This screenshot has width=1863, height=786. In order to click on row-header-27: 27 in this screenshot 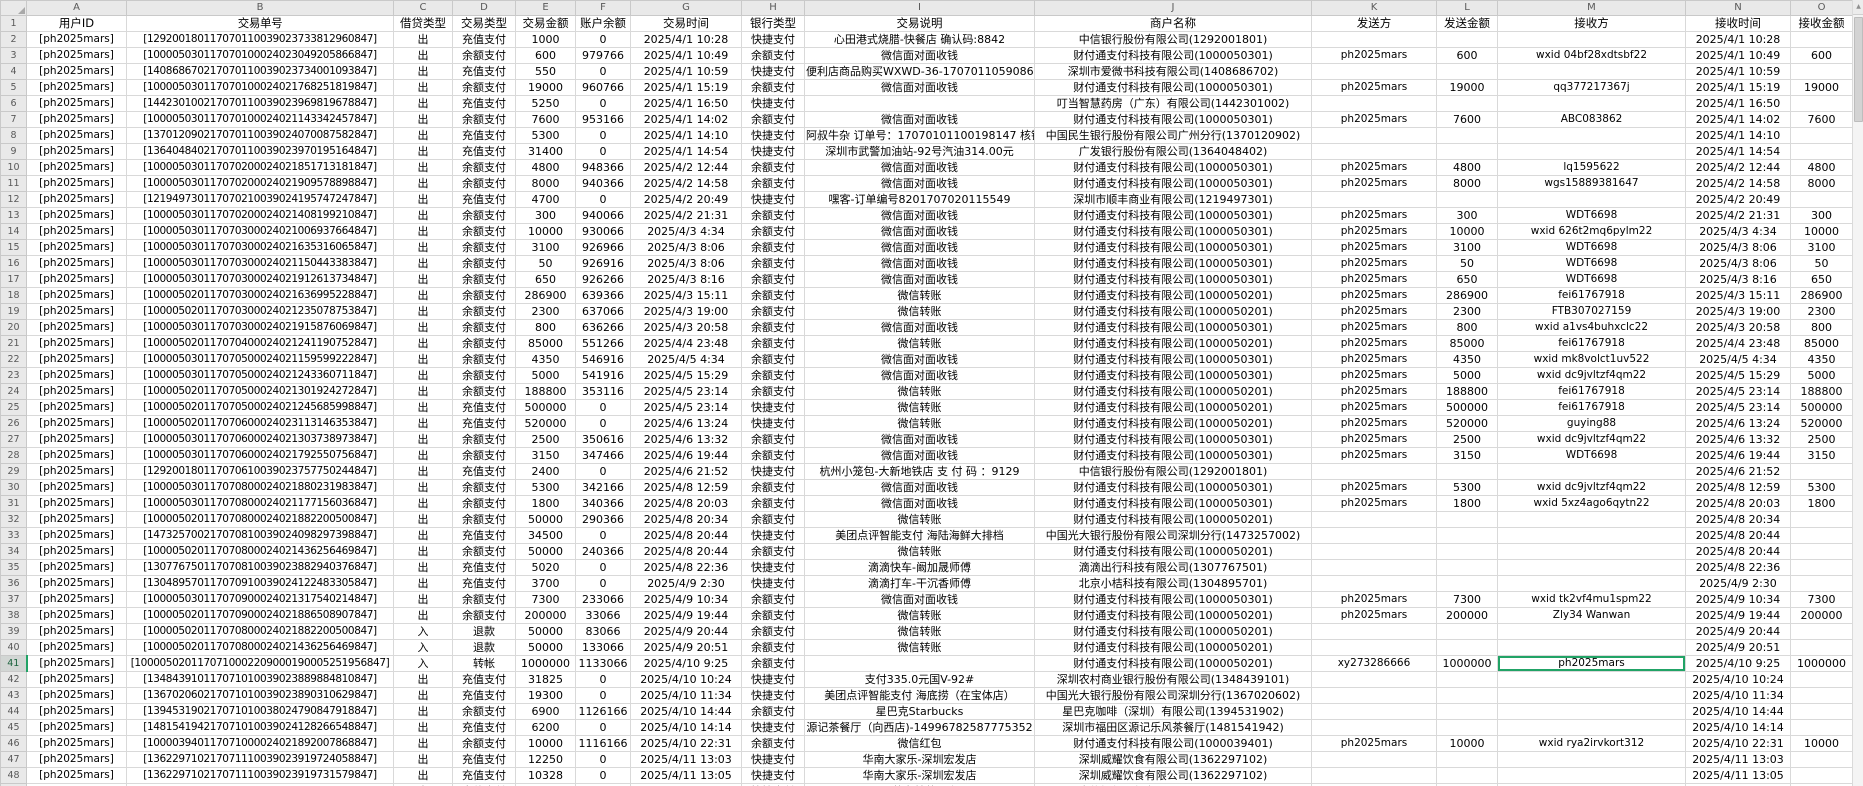, I will do `click(13, 439)`.